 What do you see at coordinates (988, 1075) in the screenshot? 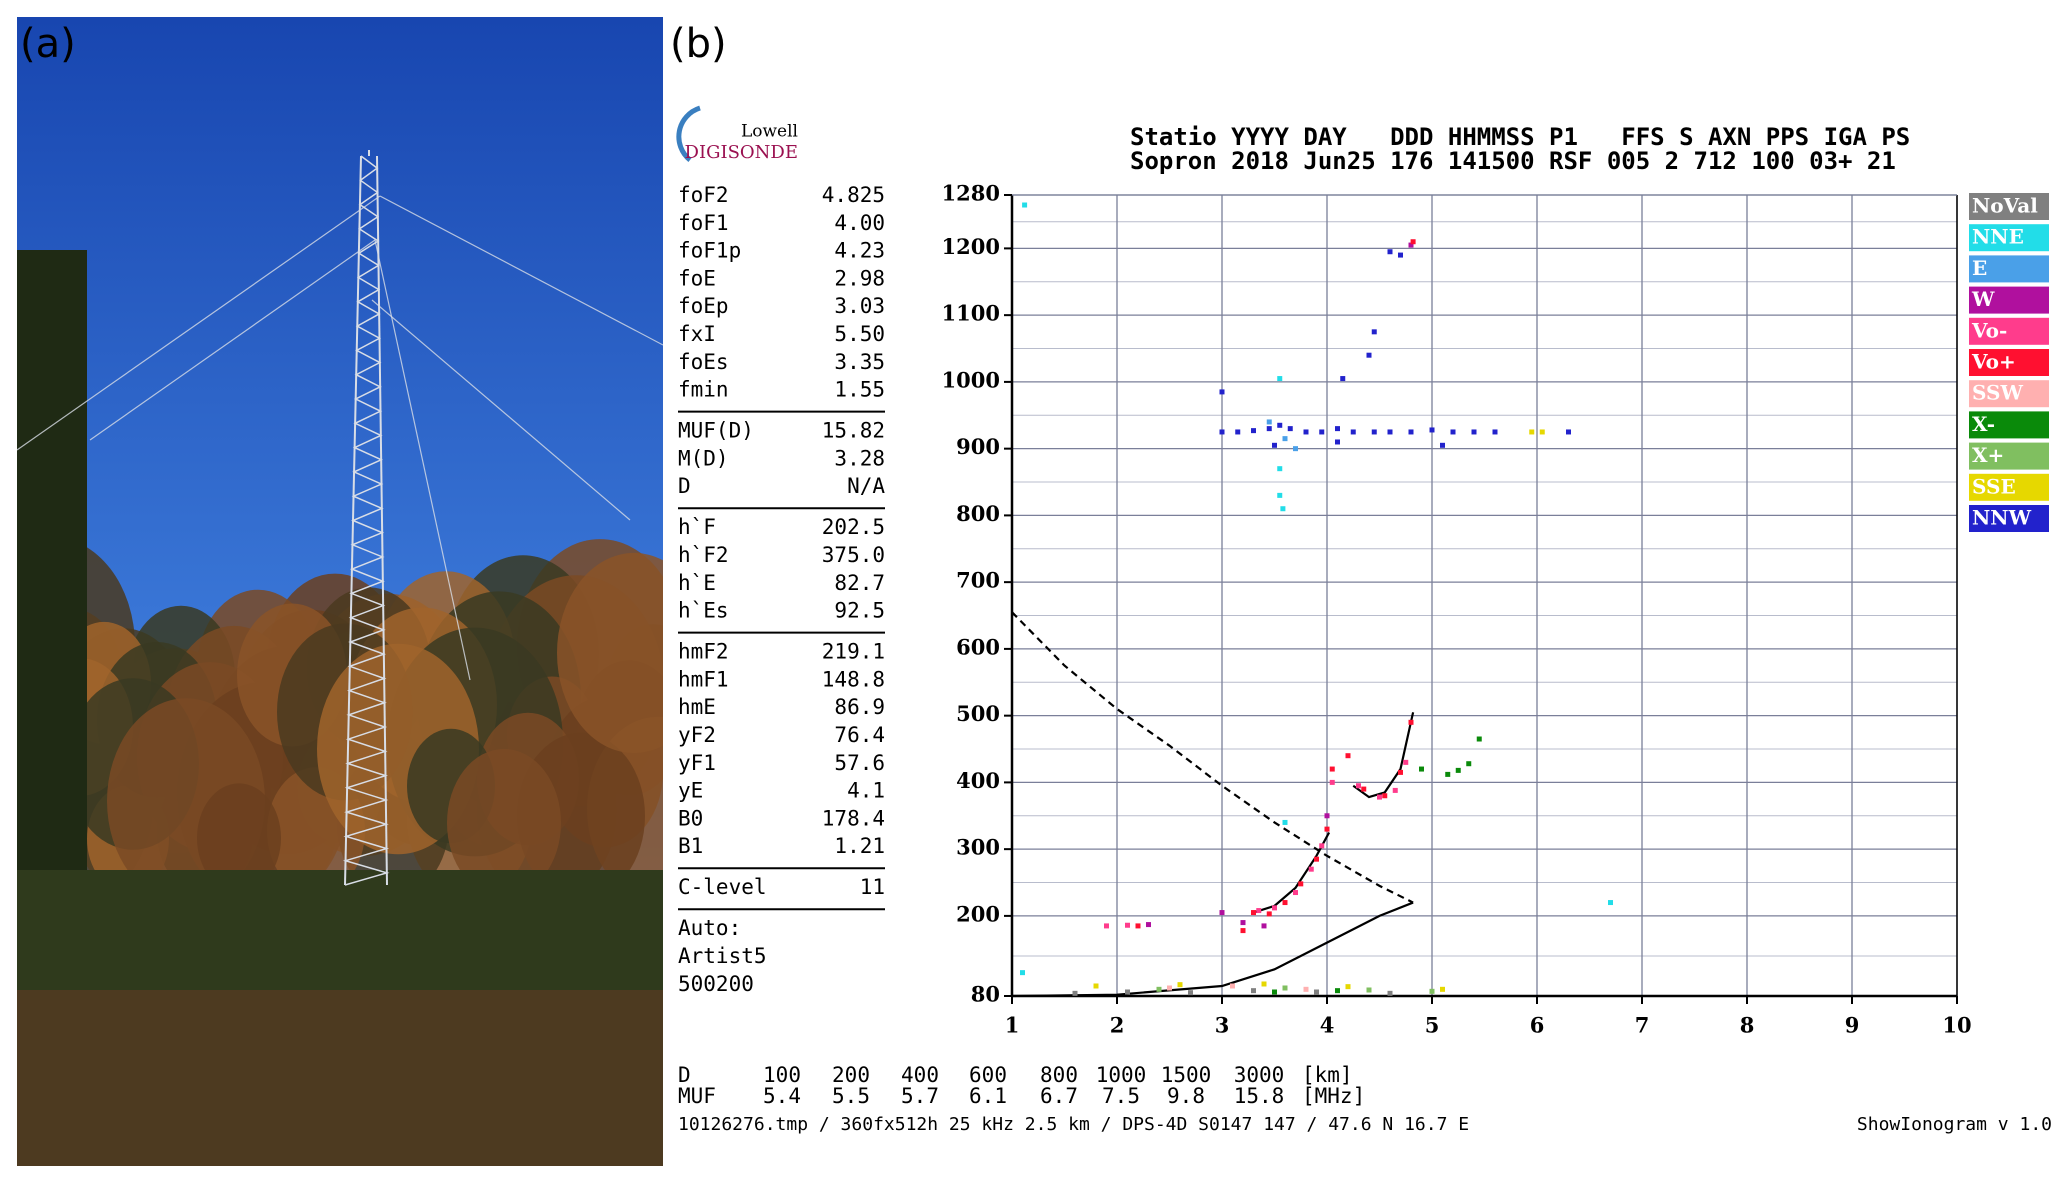
I see `dm-value: 600` at bounding box center [988, 1075].